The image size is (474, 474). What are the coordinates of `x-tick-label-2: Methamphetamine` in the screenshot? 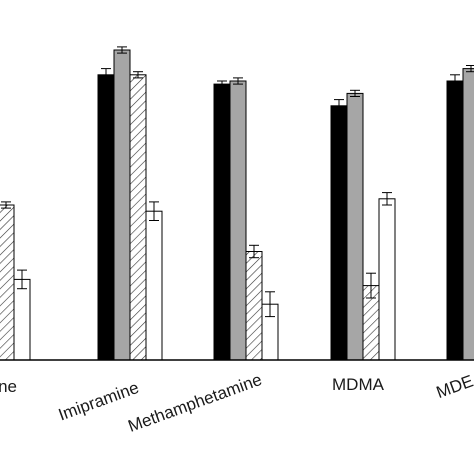 It's located at (195, 403).